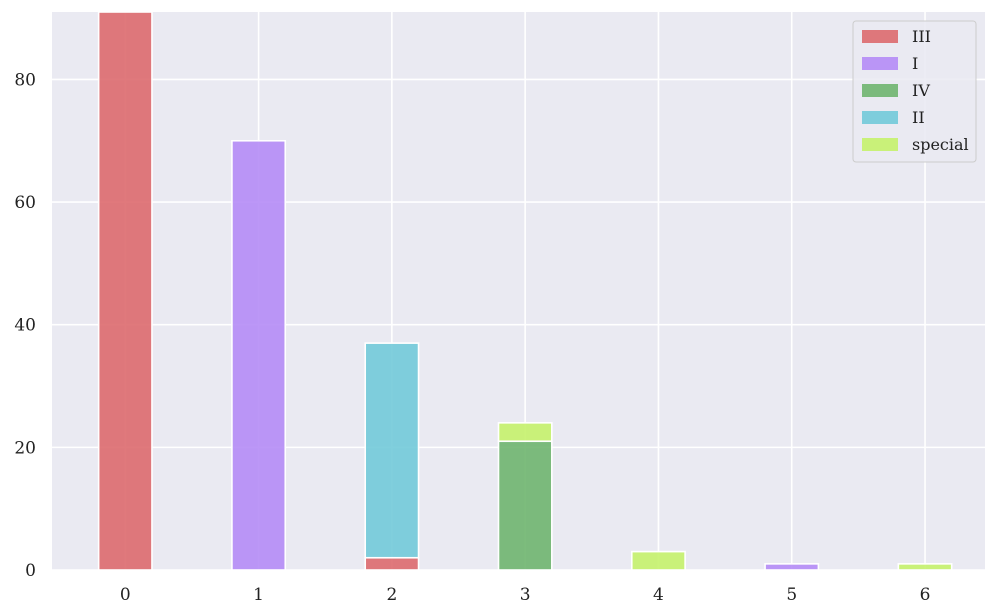 This screenshot has width=997, height=616. I want to click on legend-label-I: I, so click(915, 63).